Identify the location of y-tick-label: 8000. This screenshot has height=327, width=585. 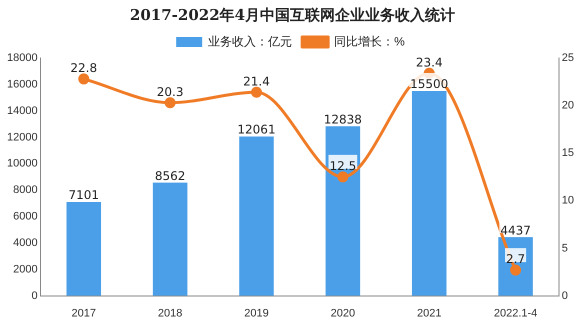
(25, 190).